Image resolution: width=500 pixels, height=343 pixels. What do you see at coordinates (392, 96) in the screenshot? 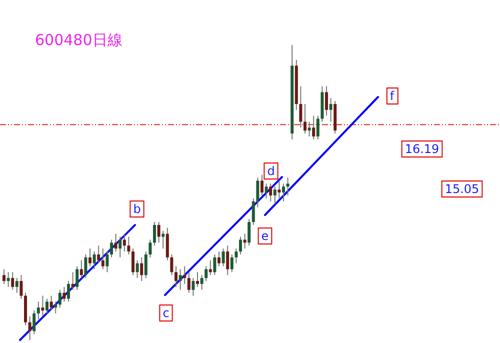
I see `text: f` at bounding box center [392, 96].